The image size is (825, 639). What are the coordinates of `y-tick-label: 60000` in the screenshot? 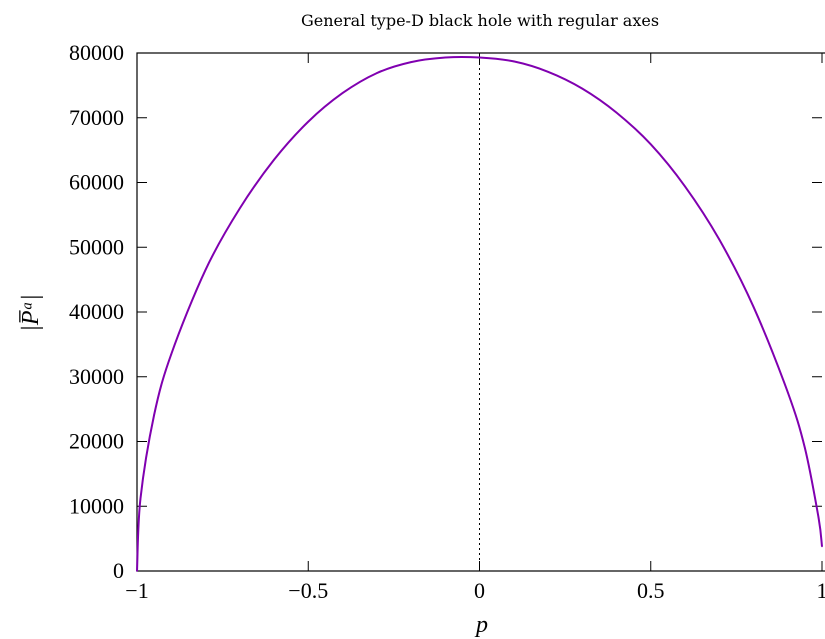 It's located at (96, 182).